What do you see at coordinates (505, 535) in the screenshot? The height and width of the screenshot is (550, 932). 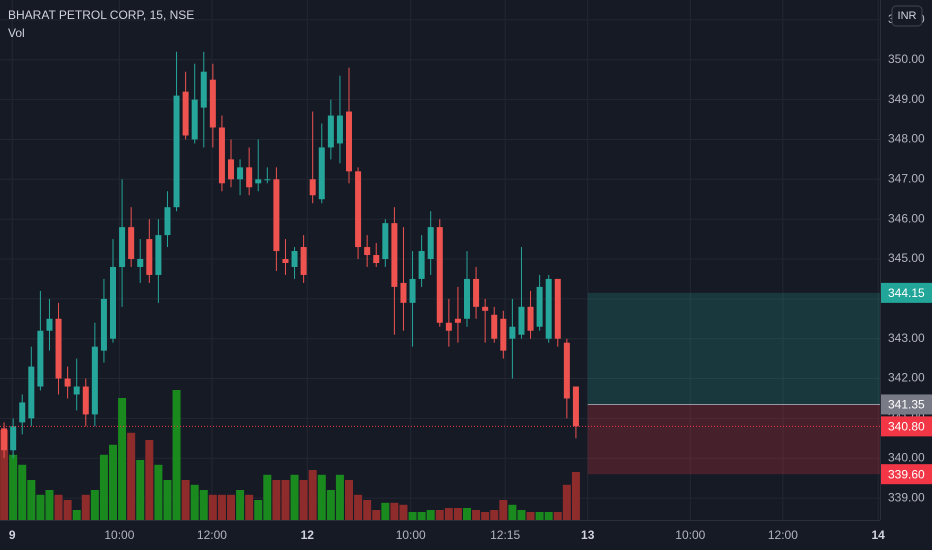 I see `x-tick-label: 12:15` at bounding box center [505, 535].